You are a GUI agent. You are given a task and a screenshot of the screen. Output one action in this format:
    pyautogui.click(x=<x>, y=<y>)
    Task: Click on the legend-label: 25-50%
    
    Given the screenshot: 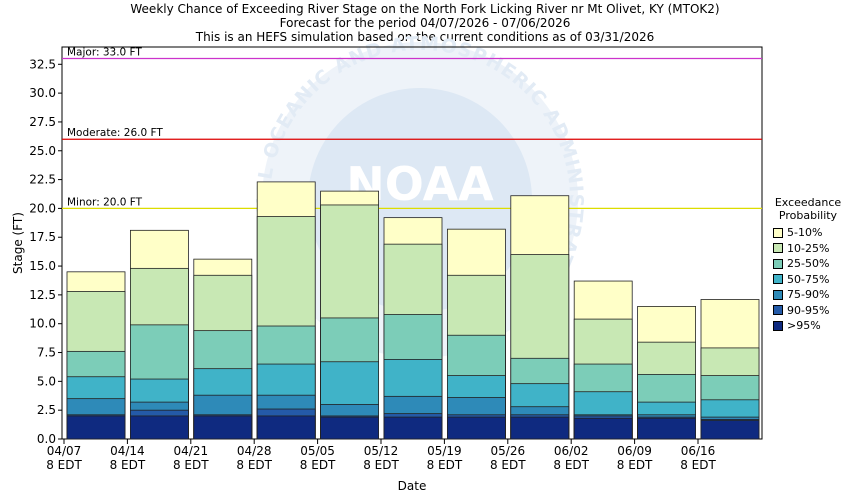 What is the action you would take?
    pyautogui.click(x=808, y=263)
    